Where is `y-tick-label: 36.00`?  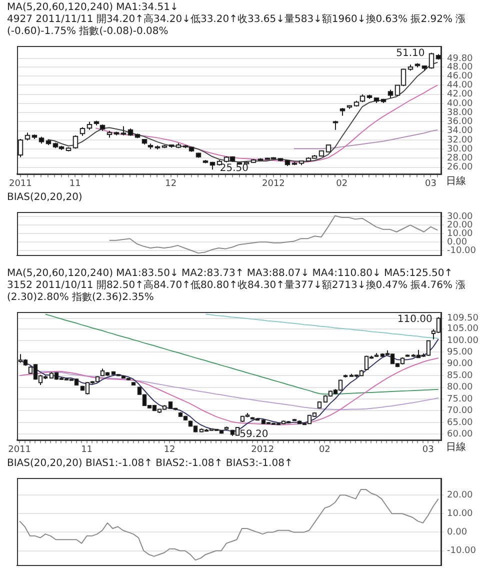 y-tick-label: 36.00 is located at coordinates (460, 122).